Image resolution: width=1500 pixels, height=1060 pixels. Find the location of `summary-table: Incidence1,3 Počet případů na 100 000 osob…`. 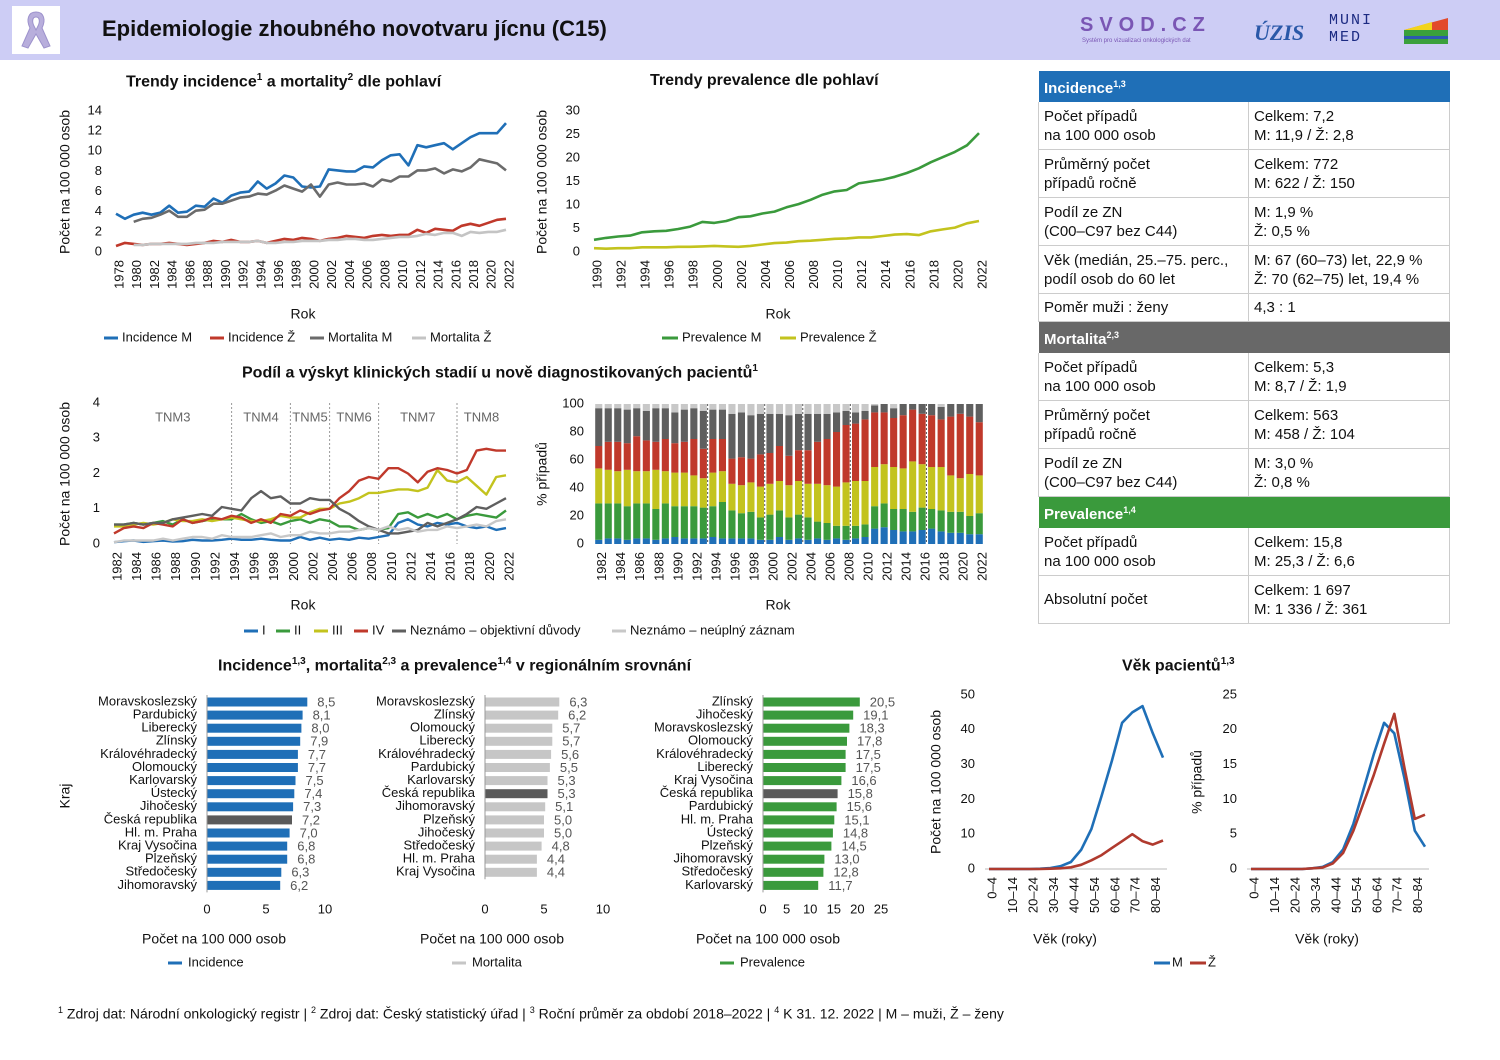

summary-table: Incidence1,3 Počet případů na 100 000 osob… is located at coordinates (1244, 347).